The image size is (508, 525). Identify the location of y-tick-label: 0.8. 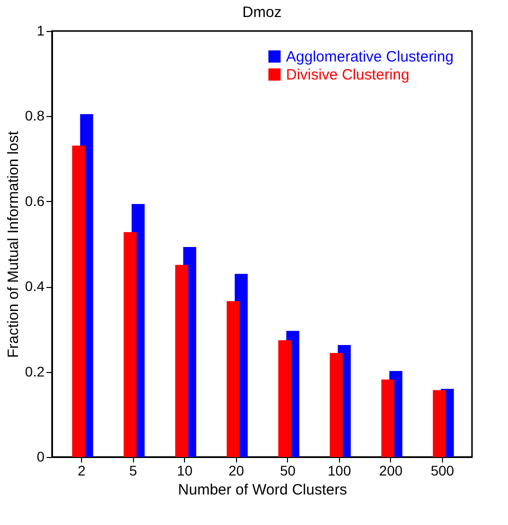
(35, 116).